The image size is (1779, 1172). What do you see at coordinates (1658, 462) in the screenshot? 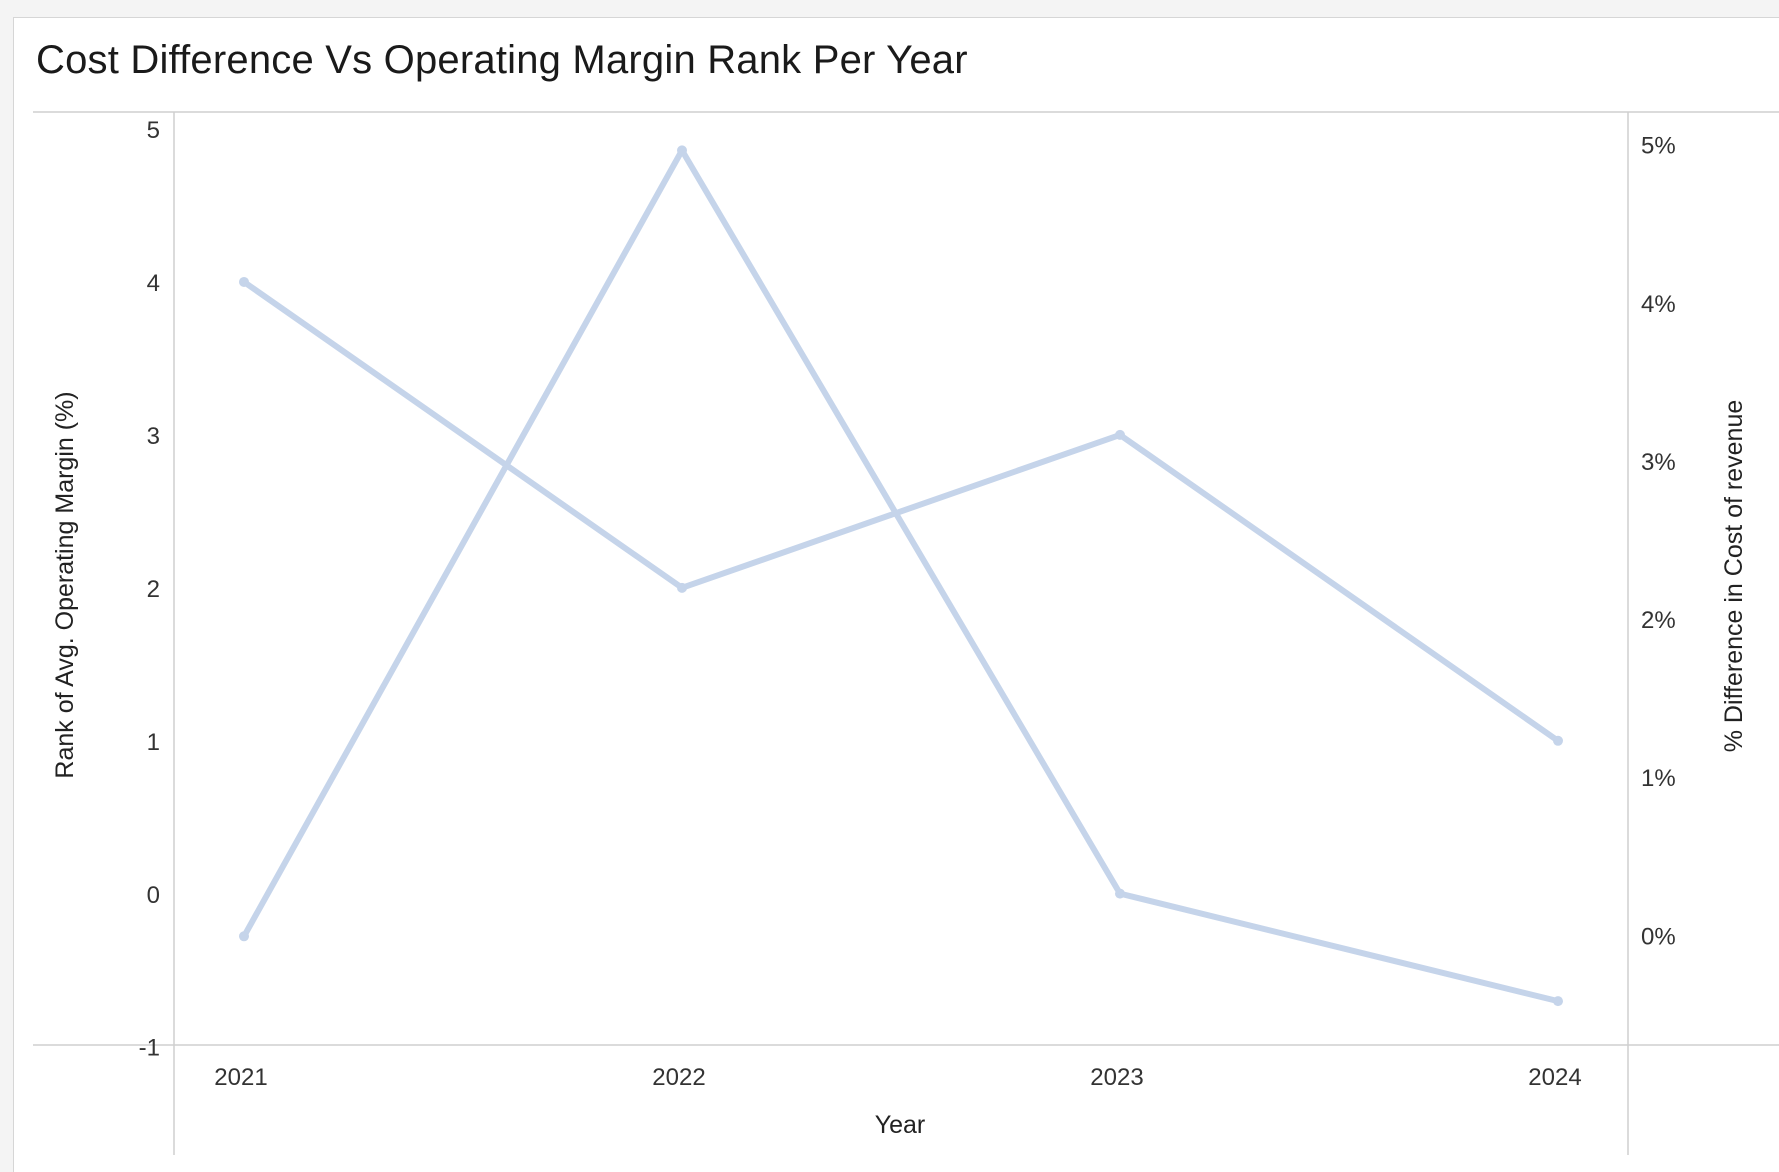
I see `right-axis-tick-label: 3%` at bounding box center [1658, 462].